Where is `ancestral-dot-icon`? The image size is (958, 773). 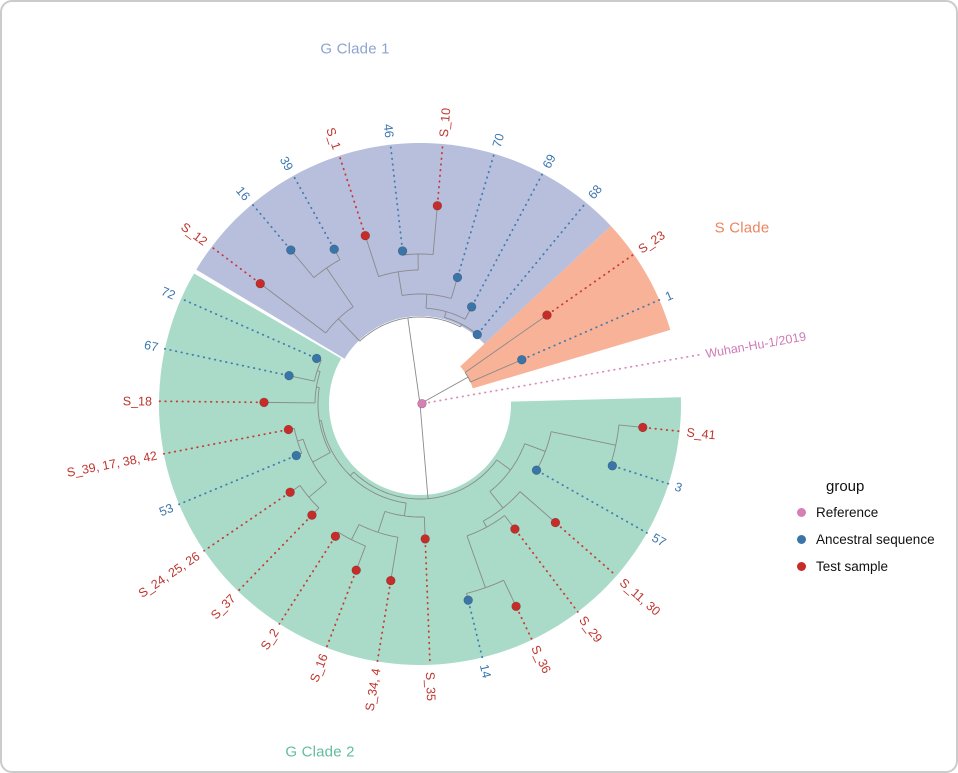
ancestral-dot-icon is located at coordinates (801, 539).